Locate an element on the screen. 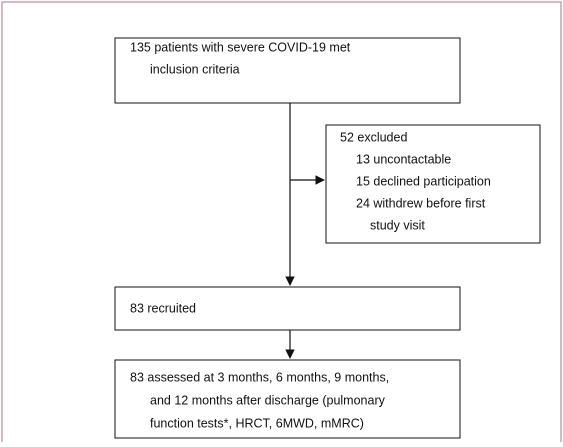 Image resolution: width=563 pixels, height=447 pixels. box-assessed is located at coordinates (287, 399).